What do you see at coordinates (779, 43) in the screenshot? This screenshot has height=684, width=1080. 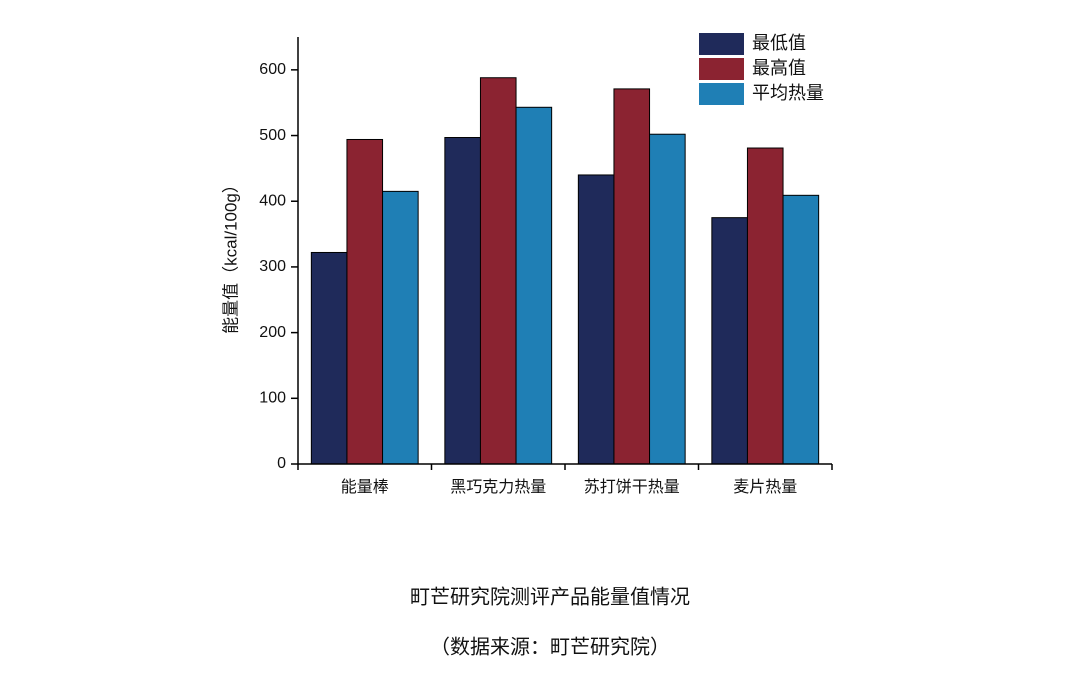 I see `legend-label: 最低值` at bounding box center [779, 43].